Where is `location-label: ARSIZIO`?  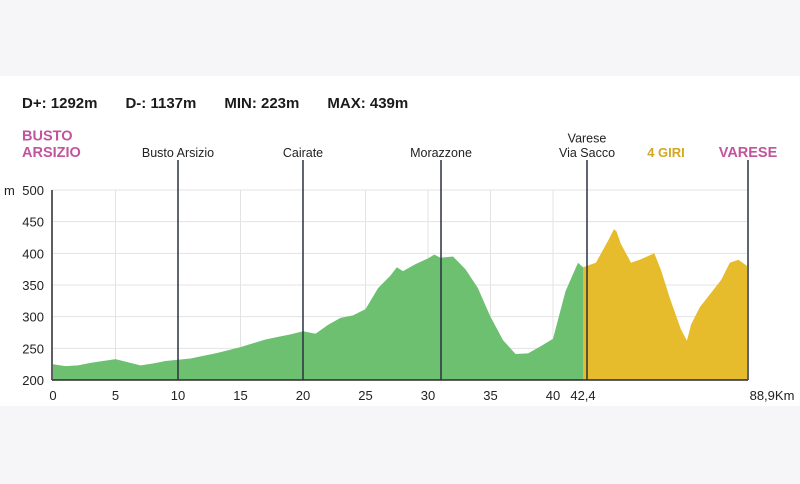
location-label: ARSIZIO is located at coordinates (51, 153).